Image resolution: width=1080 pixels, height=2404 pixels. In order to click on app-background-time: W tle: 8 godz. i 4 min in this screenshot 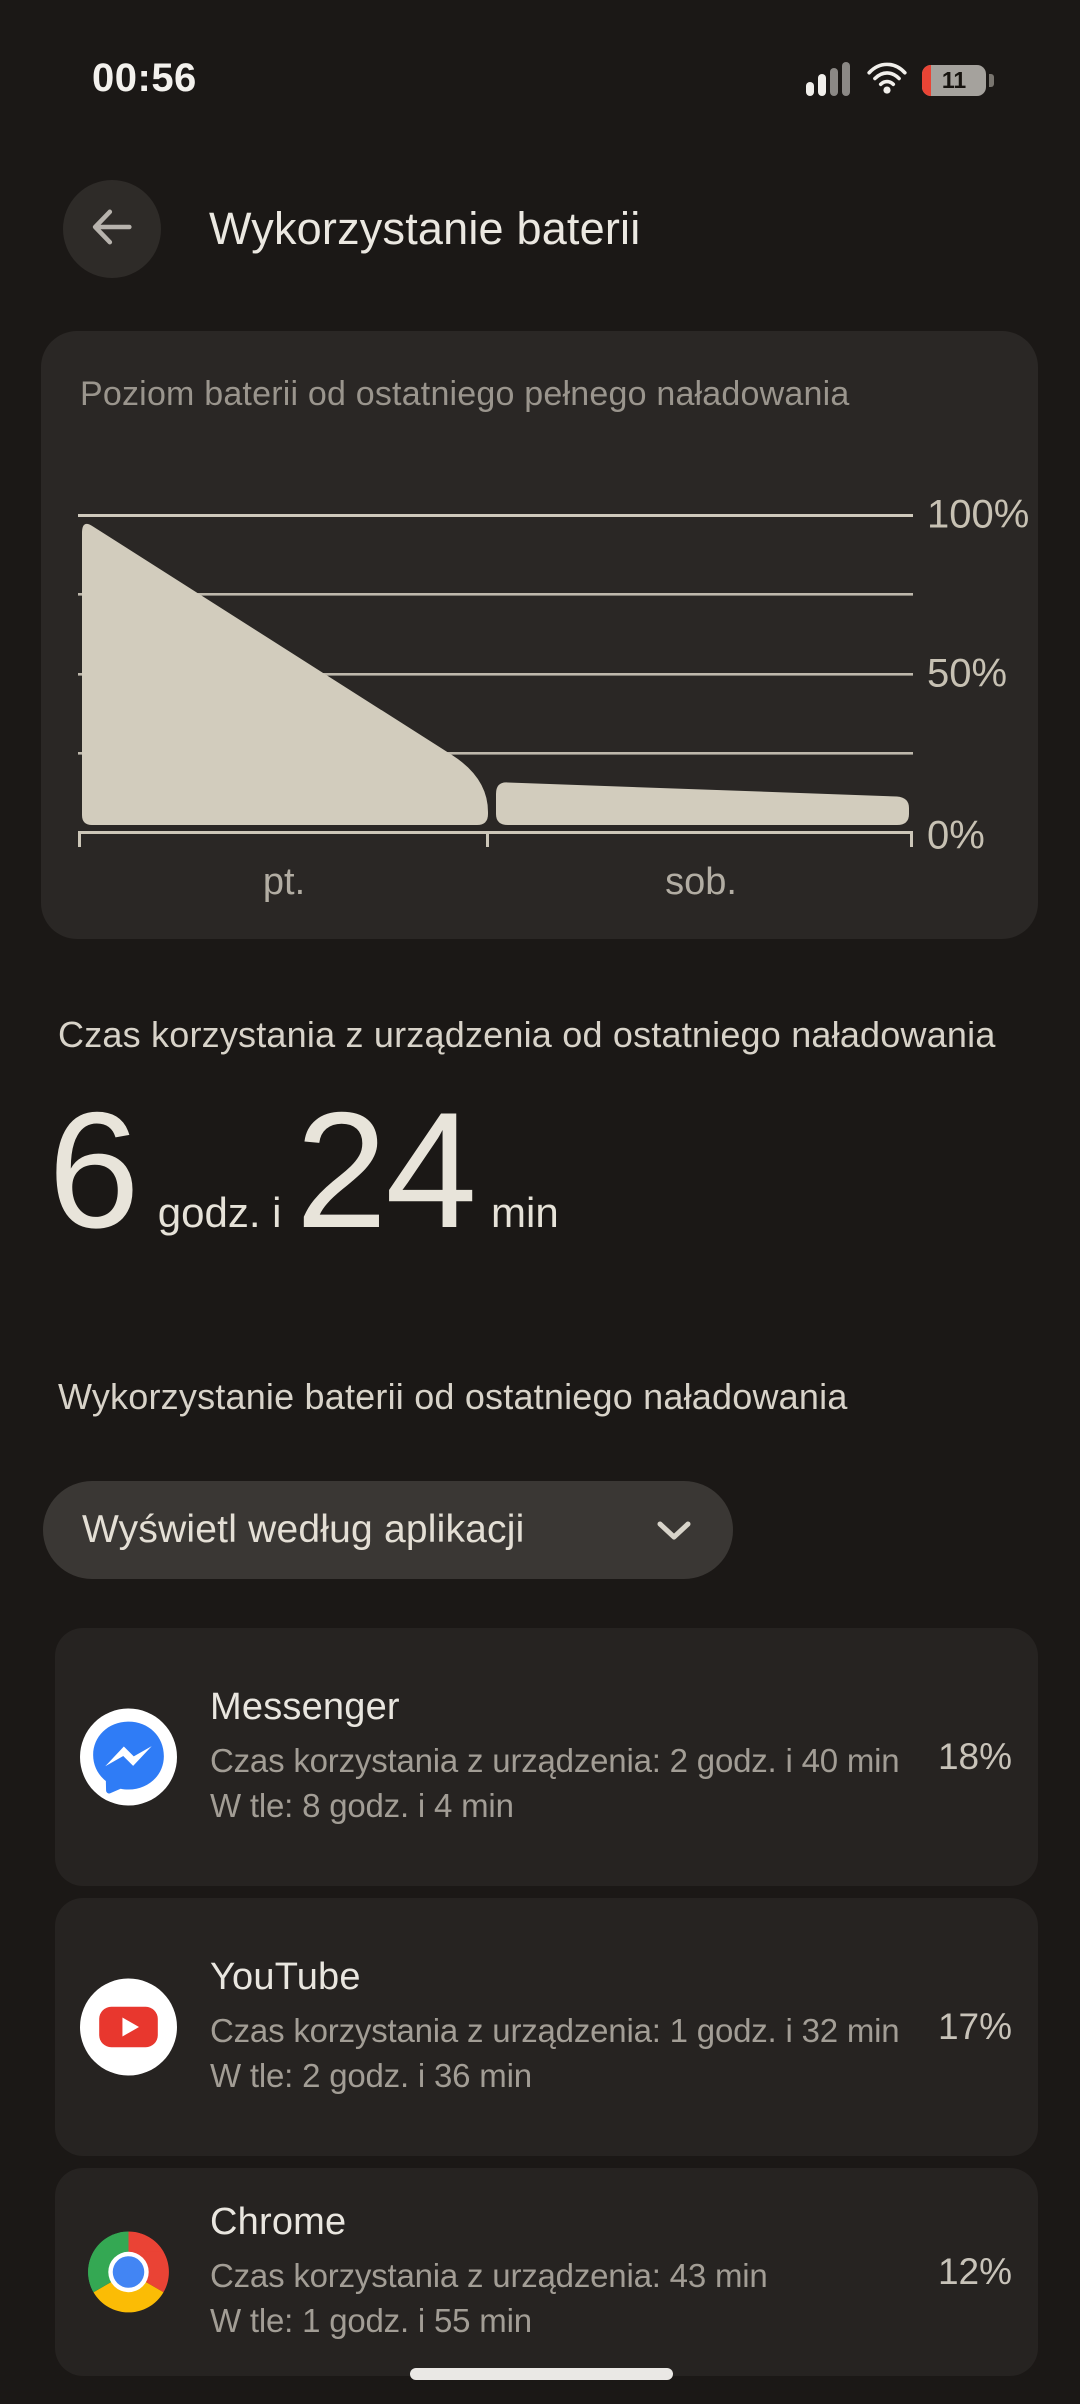, I will do `click(362, 1805)`.